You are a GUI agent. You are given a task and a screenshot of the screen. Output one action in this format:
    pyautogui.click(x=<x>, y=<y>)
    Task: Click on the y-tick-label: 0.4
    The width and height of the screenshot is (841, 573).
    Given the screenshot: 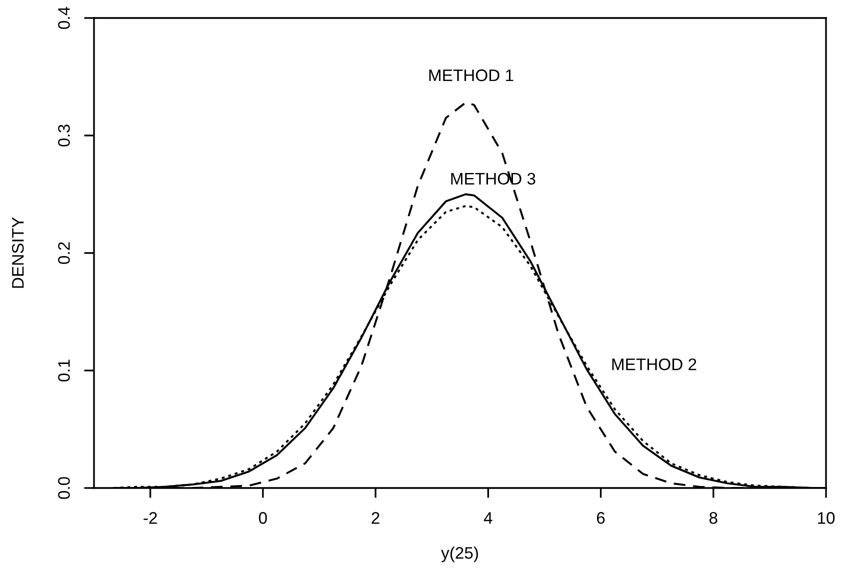 What is the action you would take?
    pyautogui.click(x=64, y=17)
    